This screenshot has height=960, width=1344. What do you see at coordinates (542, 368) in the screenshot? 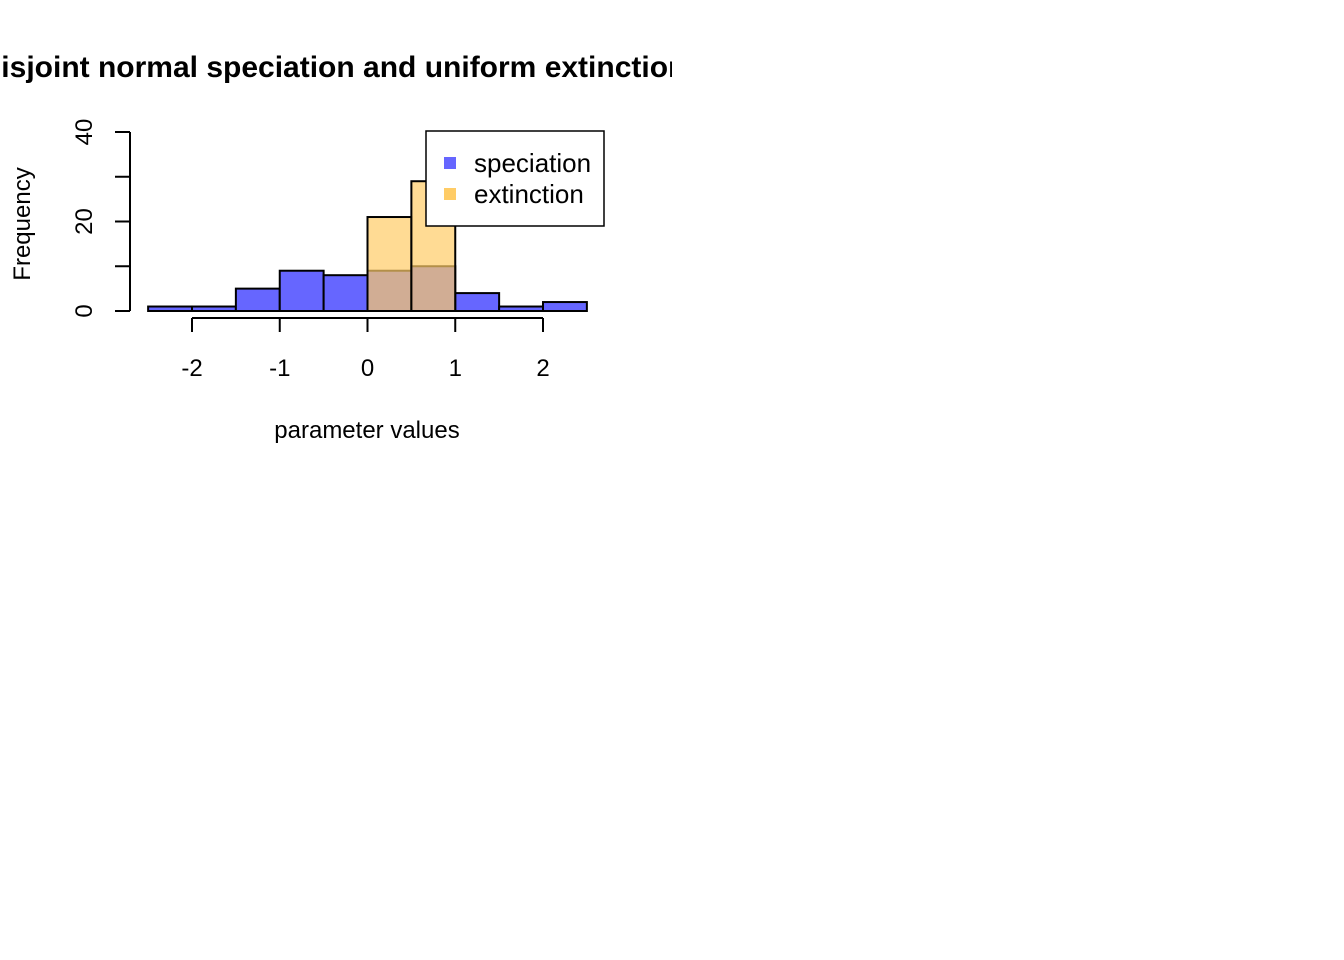
I see `x-tick-label-4: 2` at bounding box center [542, 368].